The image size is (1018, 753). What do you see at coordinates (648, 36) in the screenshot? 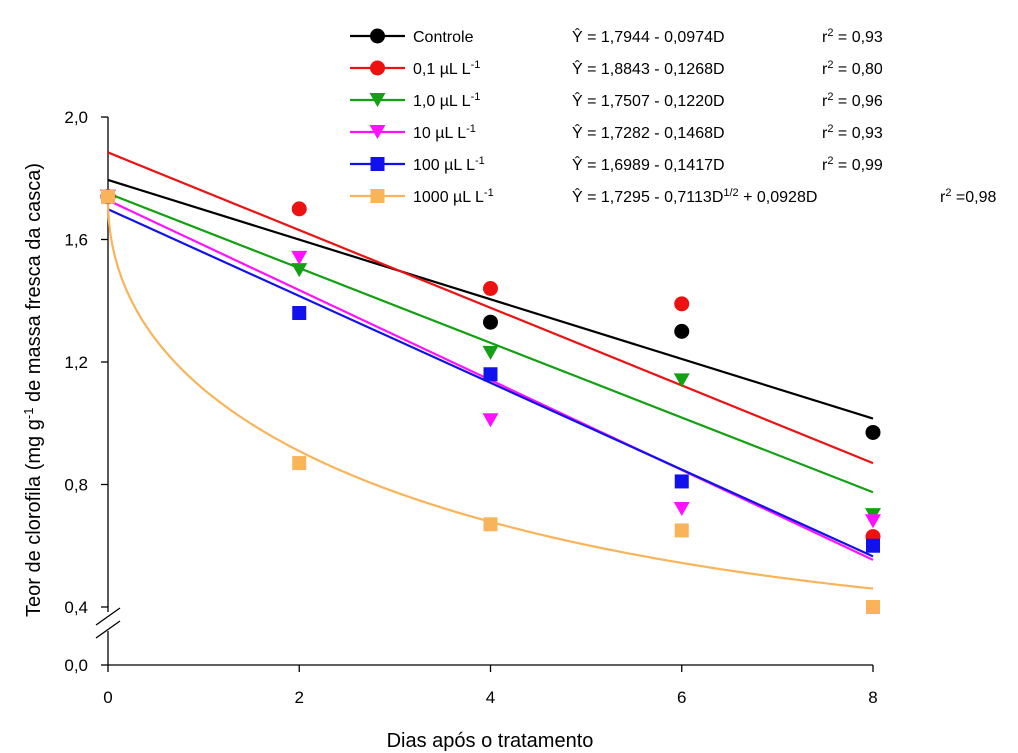
I see `regression-equation: Ŷ = 1,7944 - 0,0974D` at bounding box center [648, 36].